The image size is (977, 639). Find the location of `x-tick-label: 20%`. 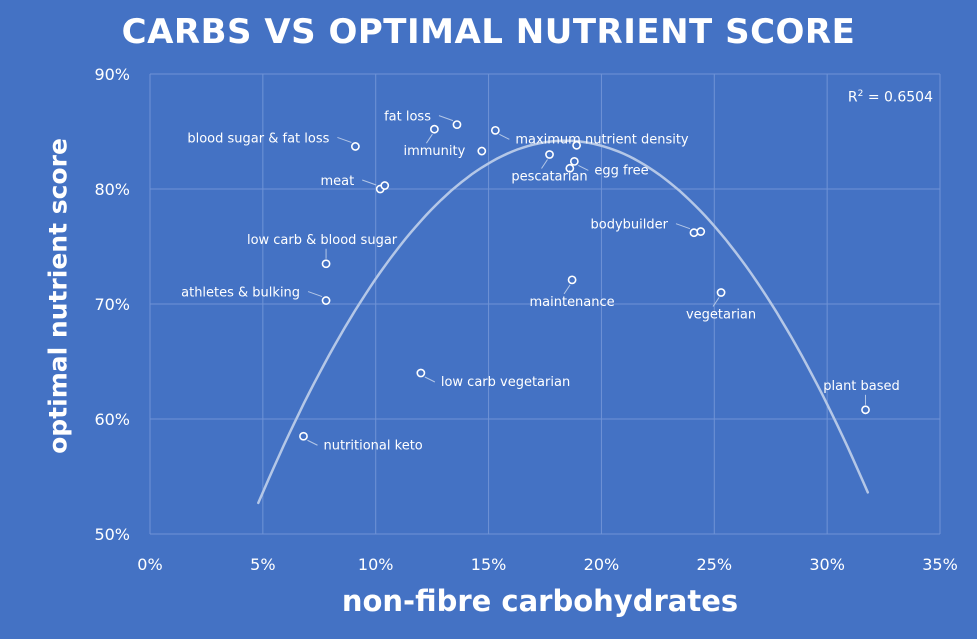

x-tick-label: 20% is located at coordinates (602, 564).